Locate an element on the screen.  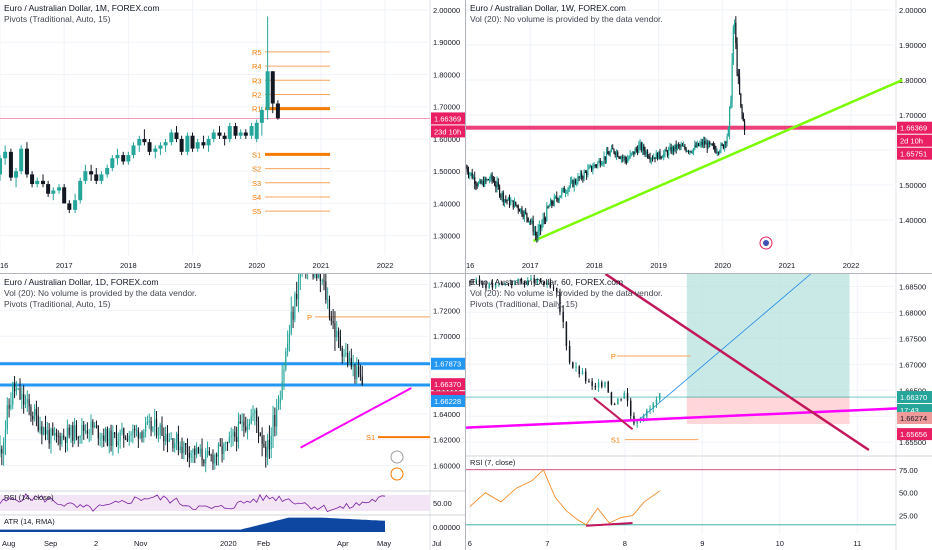
pivot-label-s1: S1 is located at coordinates (256, 154).